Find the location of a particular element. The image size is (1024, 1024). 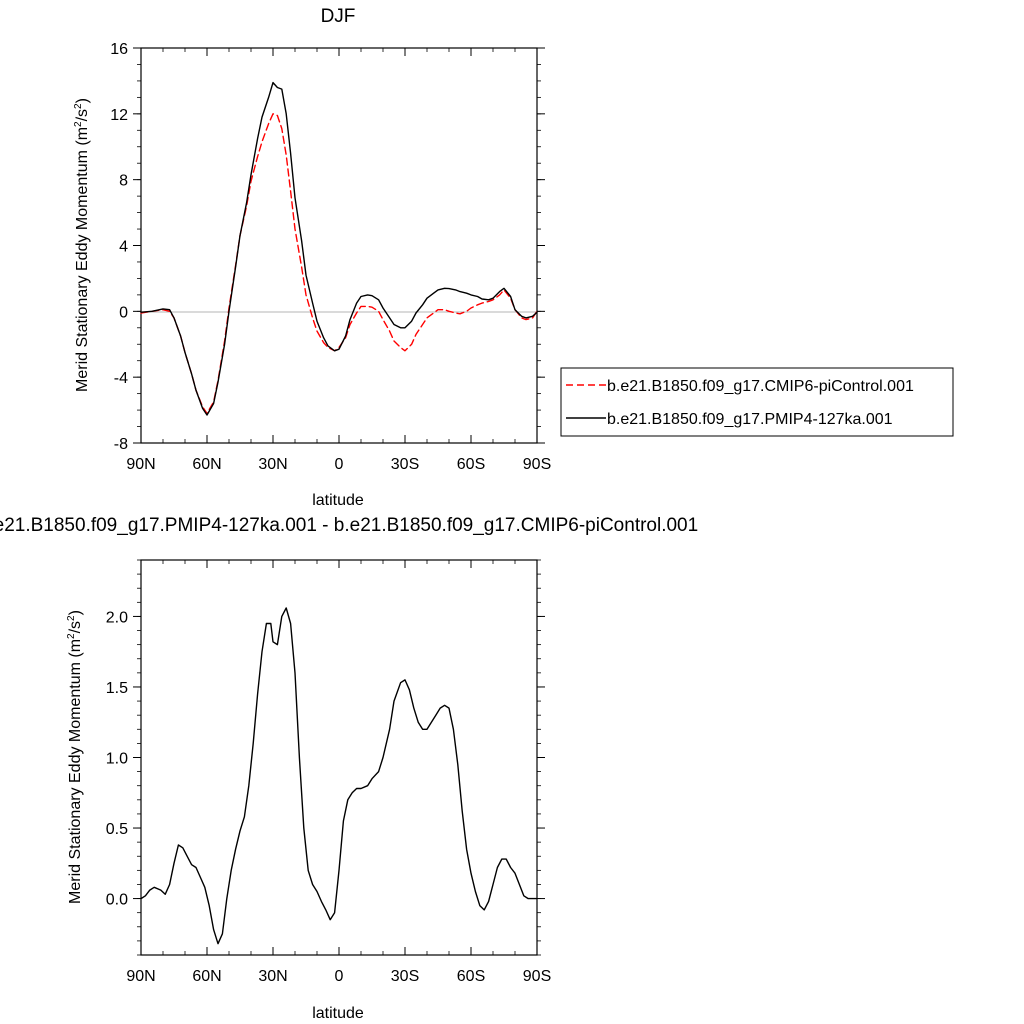

y-tick-label: 1.5 is located at coordinates (117, 688).